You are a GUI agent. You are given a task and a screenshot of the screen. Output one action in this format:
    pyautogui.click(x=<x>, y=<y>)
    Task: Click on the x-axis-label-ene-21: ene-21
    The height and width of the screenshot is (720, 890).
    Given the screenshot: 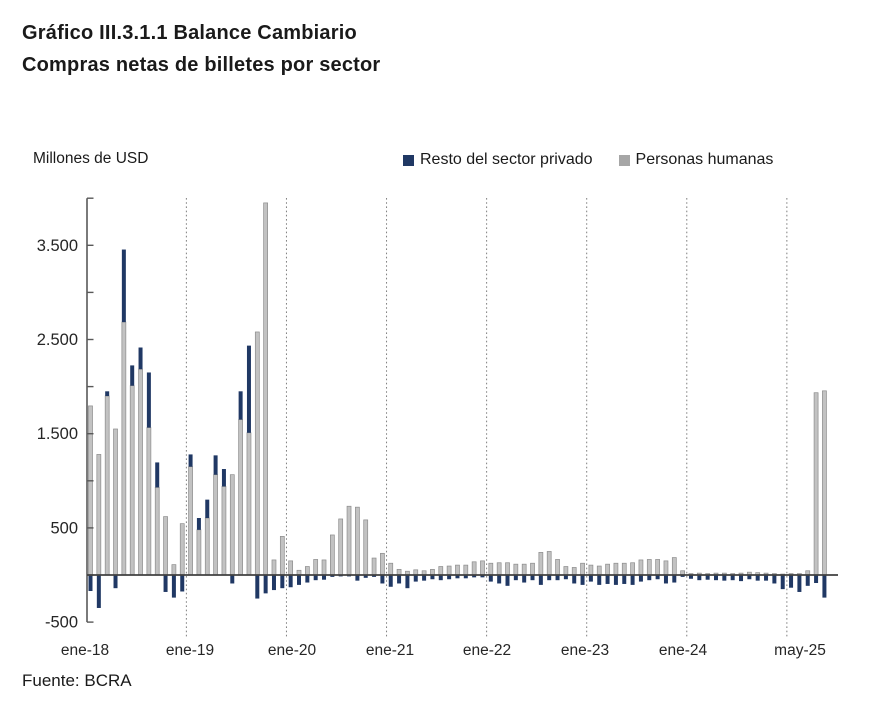 What is the action you would take?
    pyautogui.click(x=390, y=650)
    